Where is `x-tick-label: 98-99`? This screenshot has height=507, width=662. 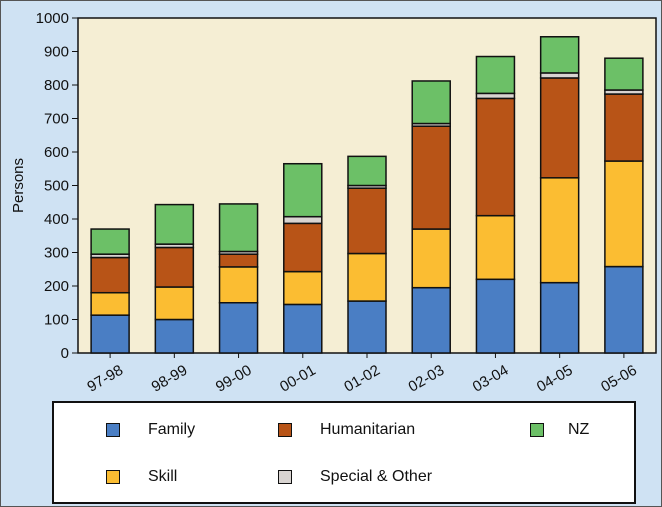
x-tick-label: 98-99 is located at coordinates (170, 379).